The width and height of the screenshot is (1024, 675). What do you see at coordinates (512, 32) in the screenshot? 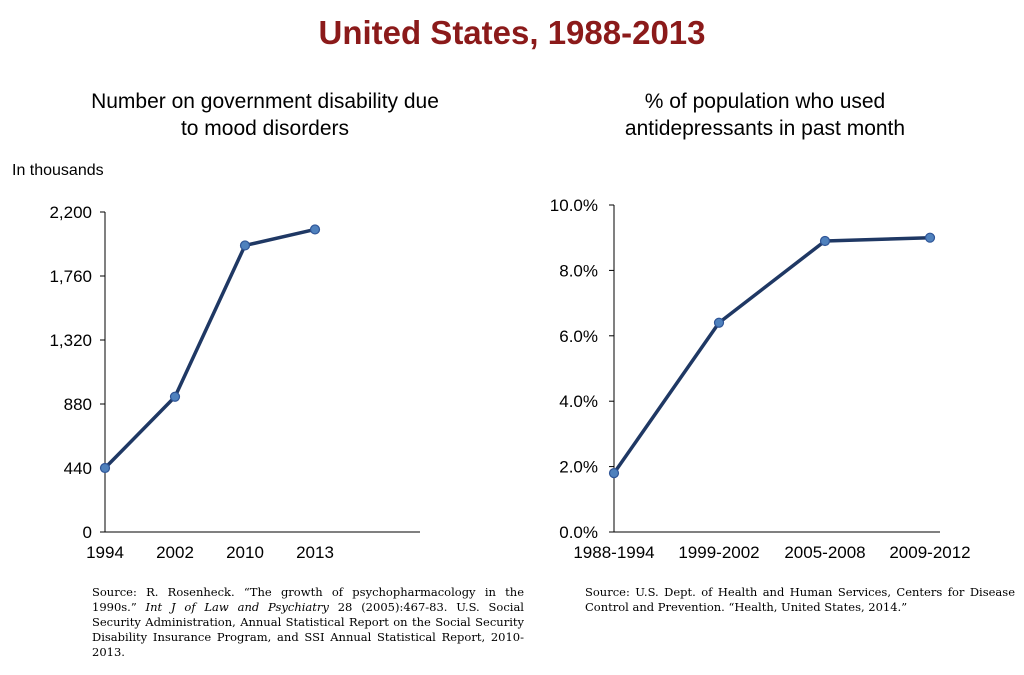
I see `page-title: United States, 1988-2013` at bounding box center [512, 32].